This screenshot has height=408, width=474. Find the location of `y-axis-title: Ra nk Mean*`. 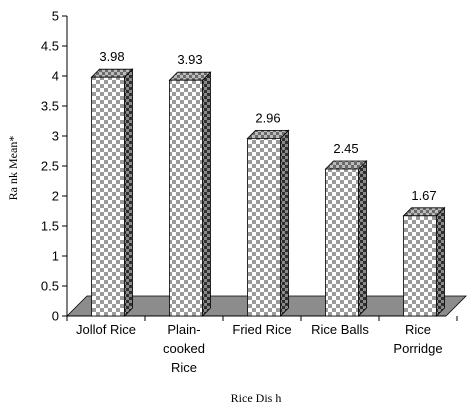

y-axis-title: Ra nk Mean* is located at coordinates (13, 168).